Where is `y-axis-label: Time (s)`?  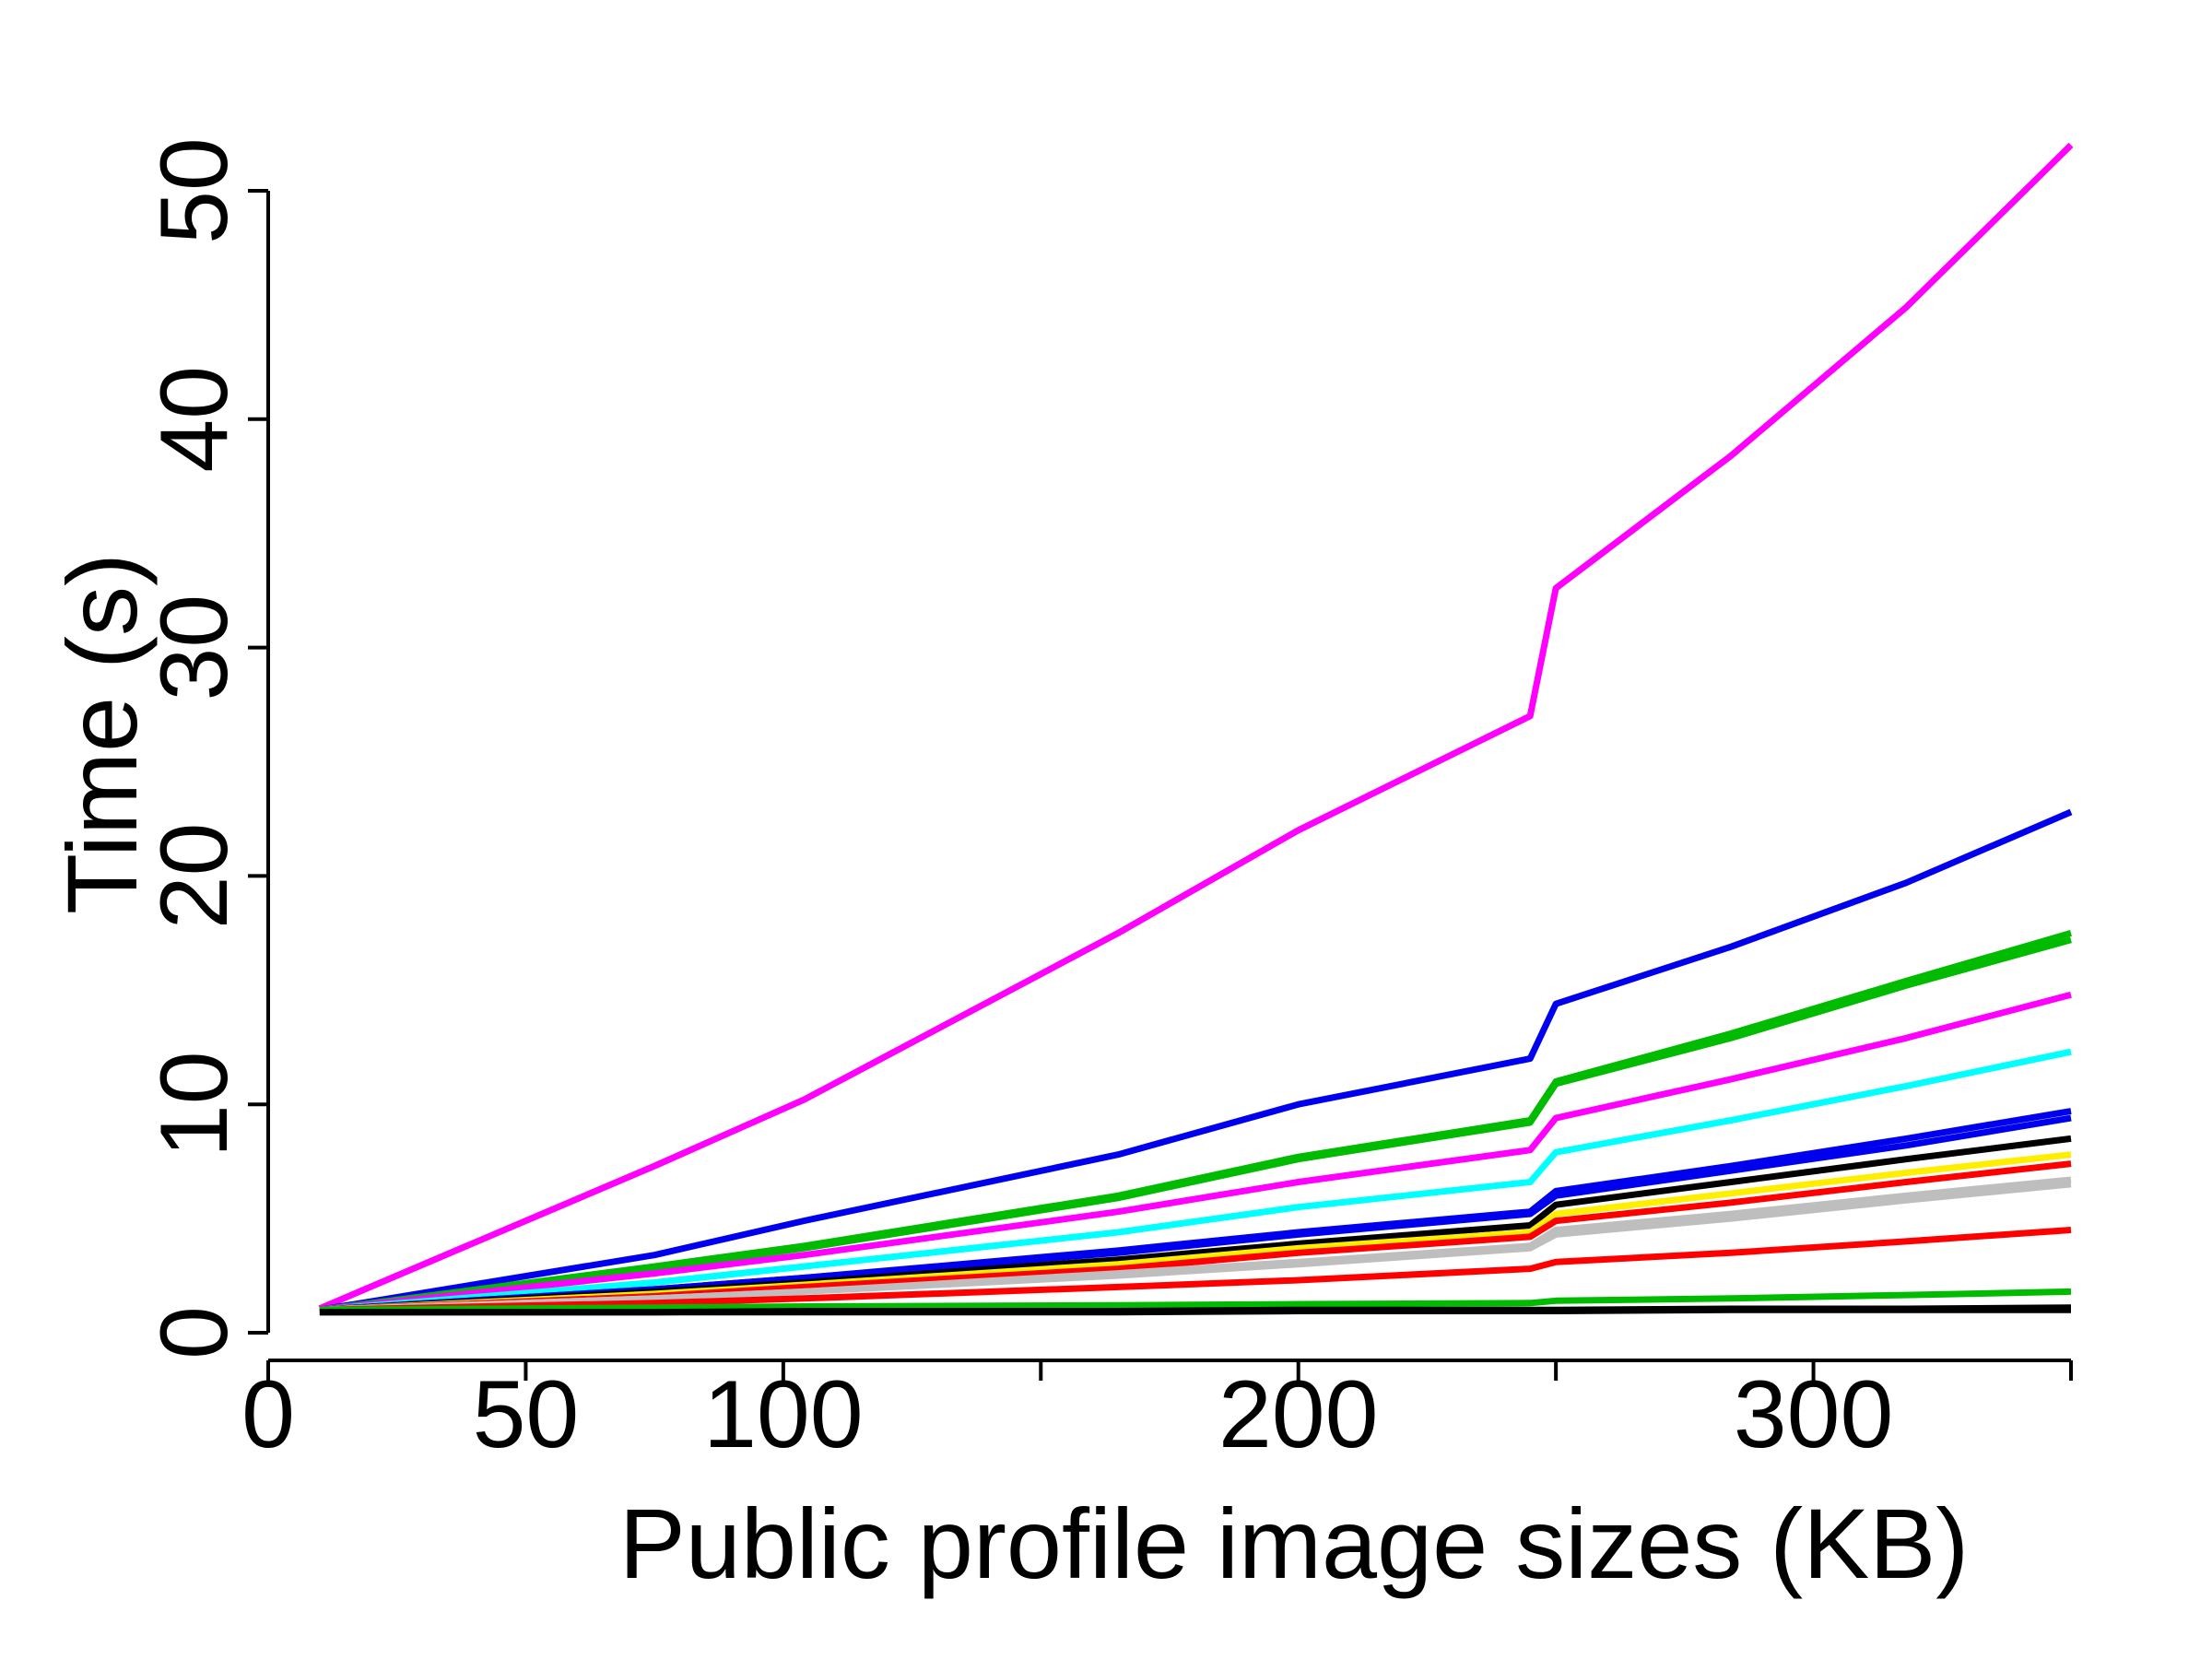
y-axis-label: Time (s) is located at coordinates (102, 733).